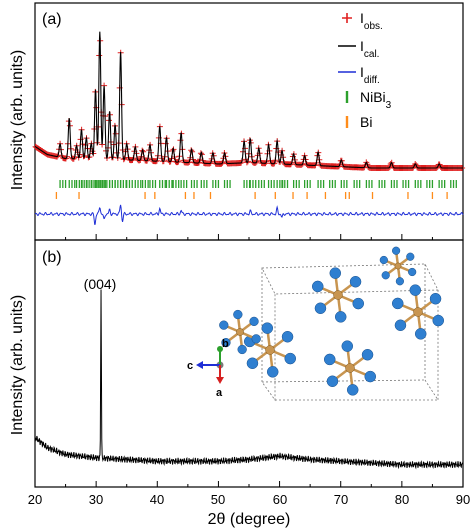  Describe the element at coordinates (251, 195) in the screenshot. I see `bi-reflection-ticks` at that location.